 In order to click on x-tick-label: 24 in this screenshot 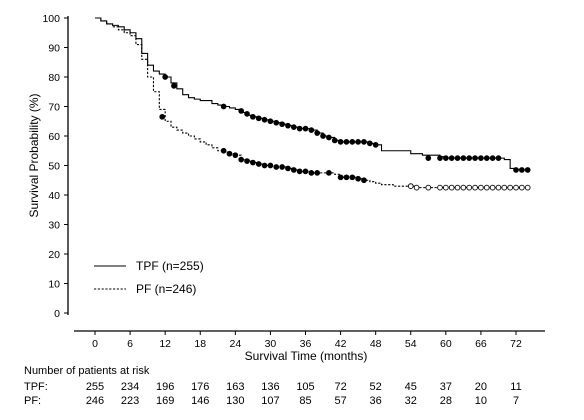, I will do `click(235, 344)`.